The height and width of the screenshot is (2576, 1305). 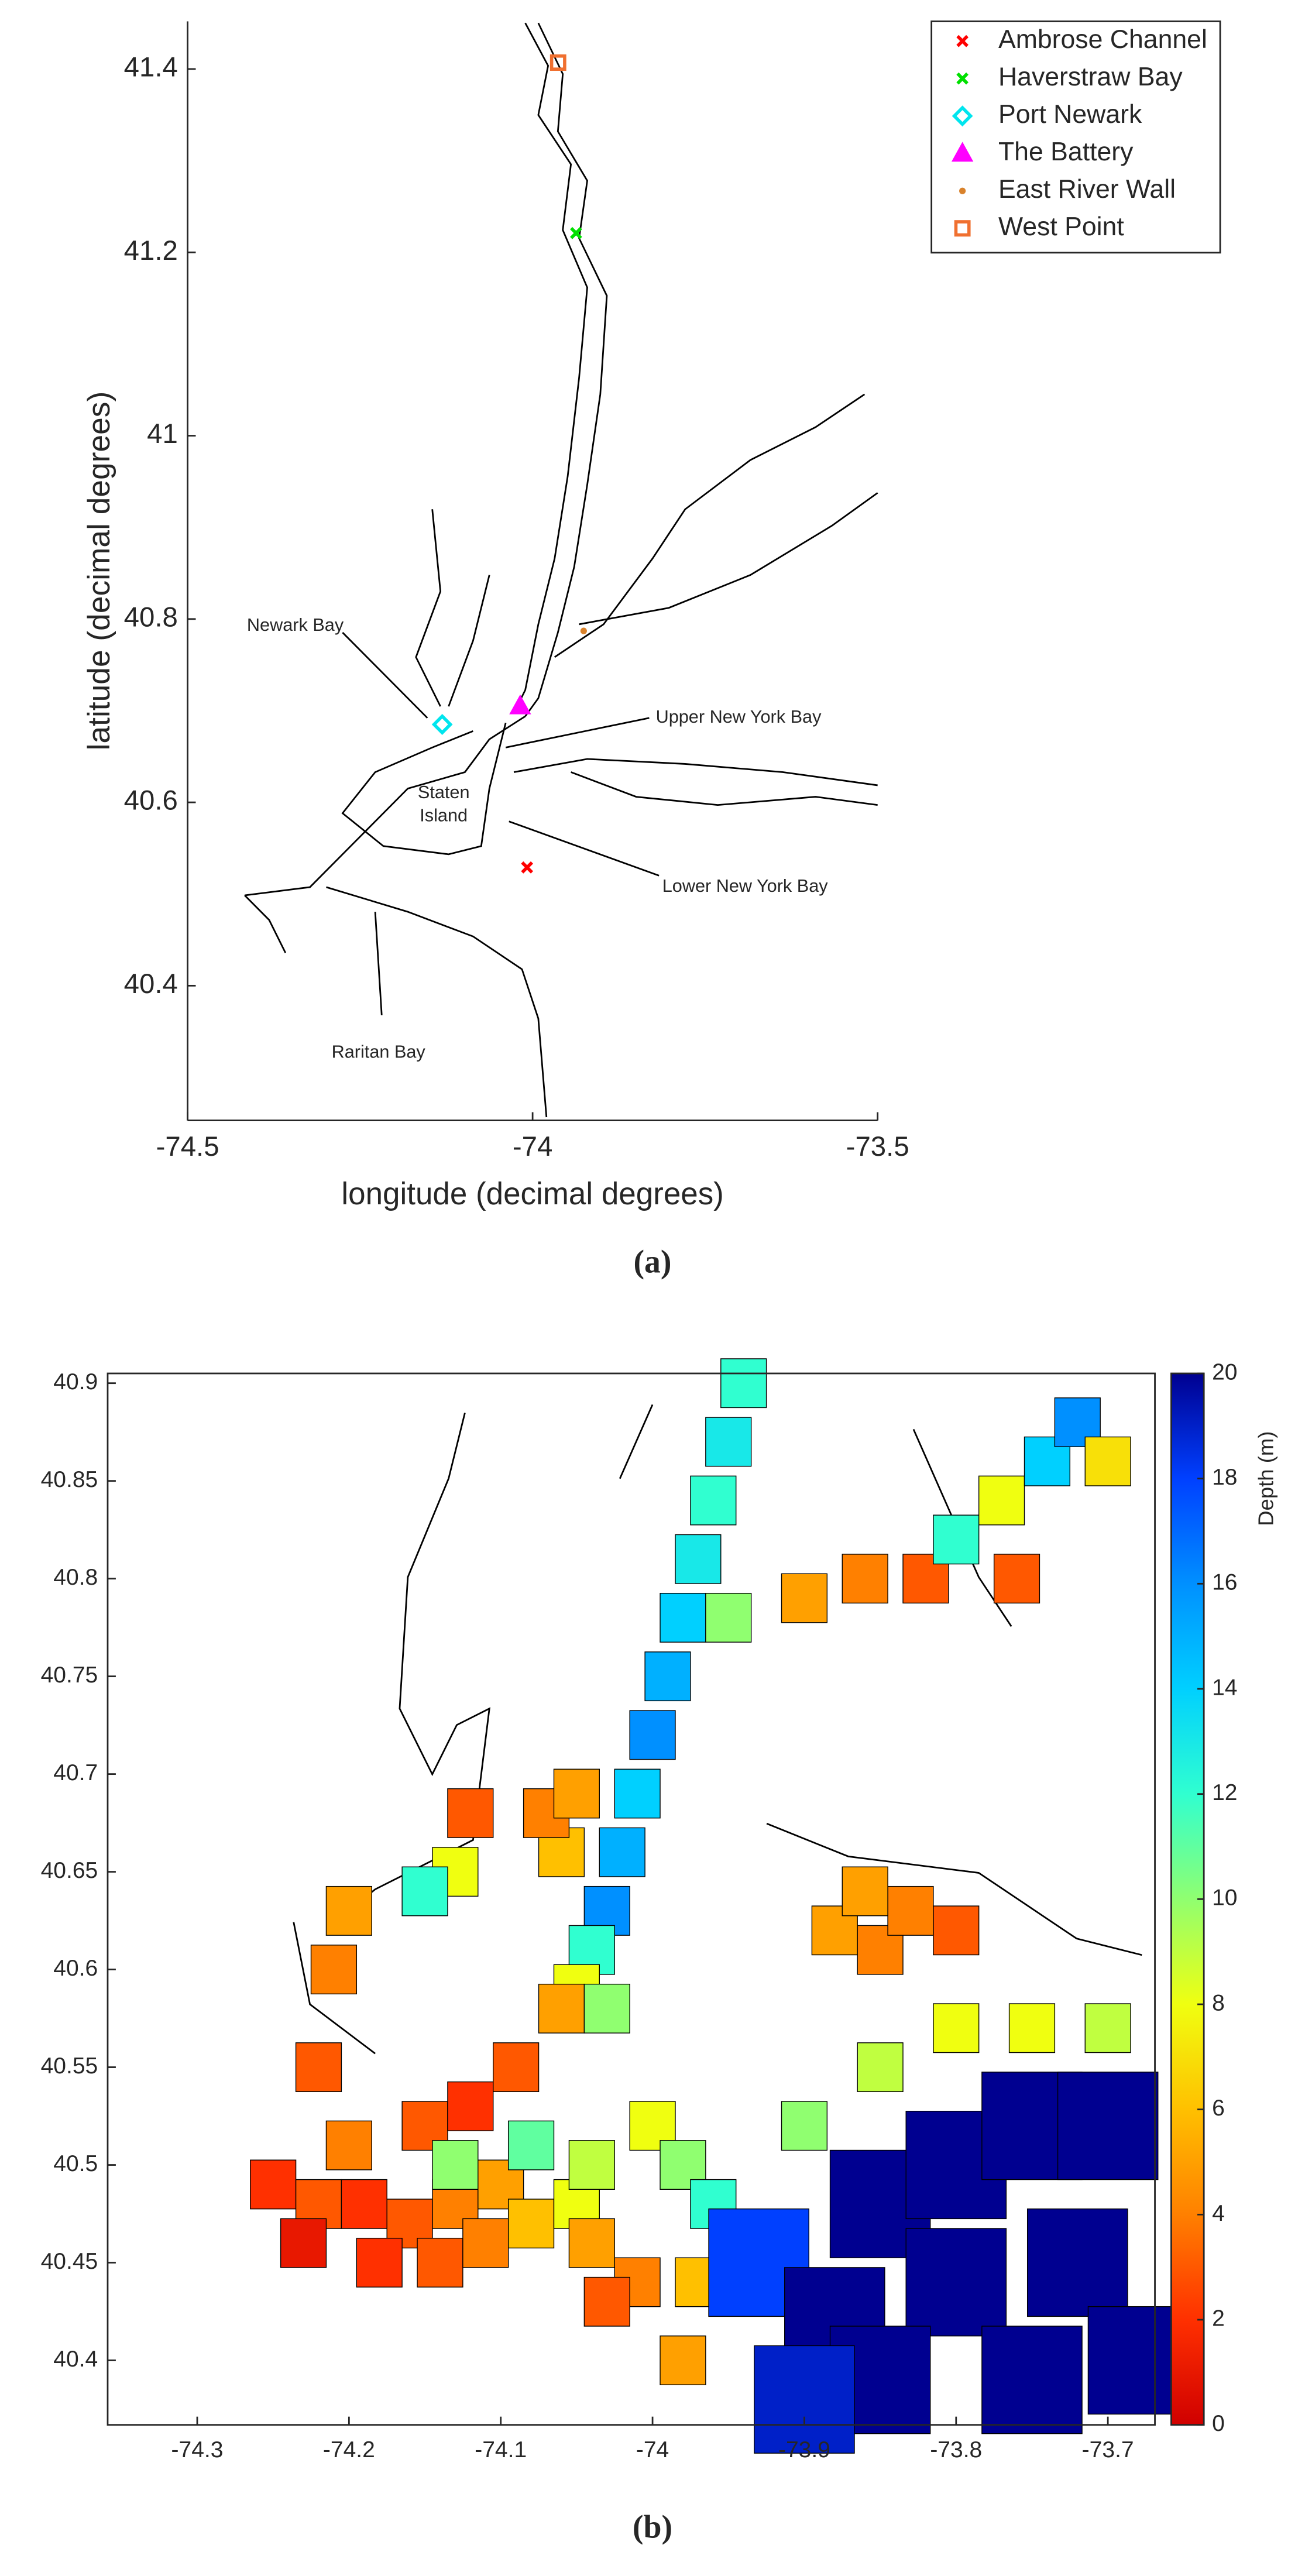 What do you see at coordinates (162, 434) in the screenshot?
I see `y-tick-label: 41` at bounding box center [162, 434].